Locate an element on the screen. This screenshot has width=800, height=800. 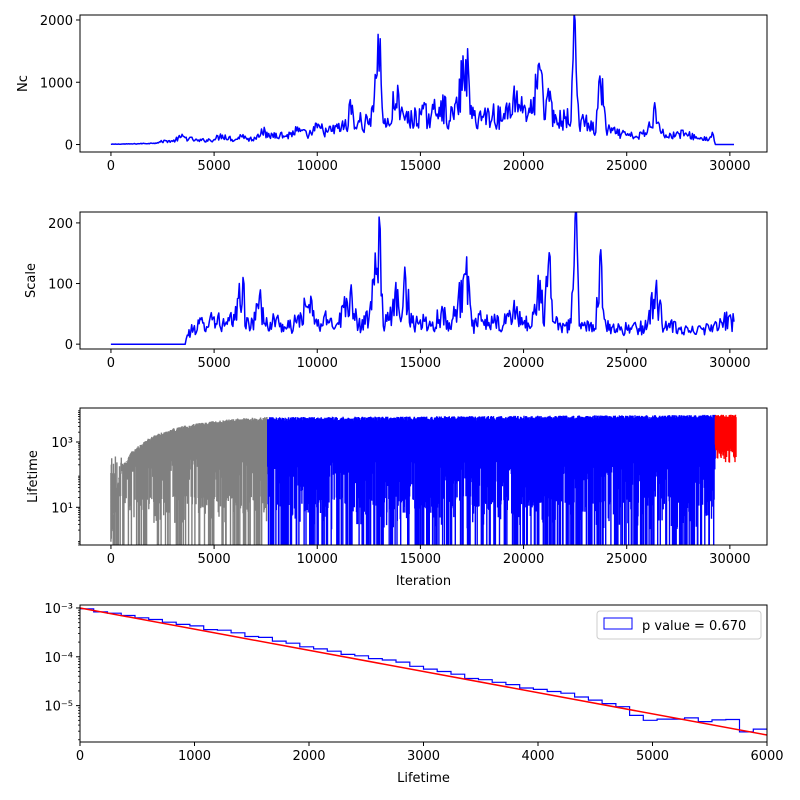
y-axis-label: Lifetime is located at coordinates (33, 476).